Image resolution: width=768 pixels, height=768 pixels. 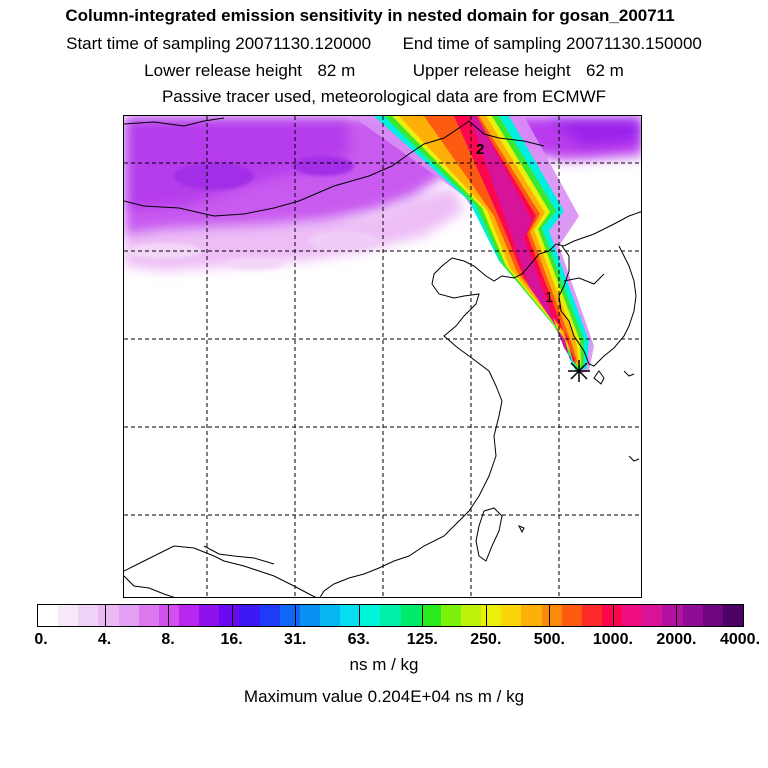 What do you see at coordinates (104, 639) in the screenshot?
I see `colorbar-tick-label: 4.` at bounding box center [104, 639].